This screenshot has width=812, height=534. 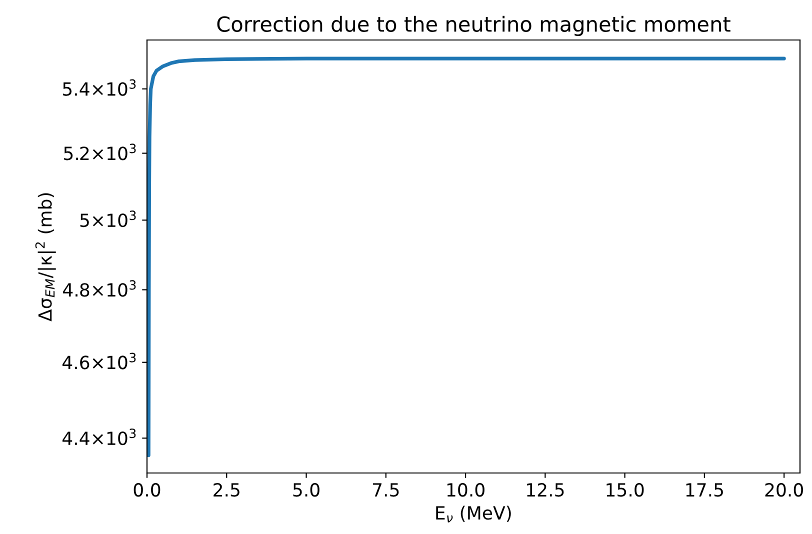 What do you see at coordinates (45, 257) in the screenshot?
I see `y-axis-title: Δσ$_{EM}$/|κ|$^{2}$ (mb)` at bounding box center [45, 257].